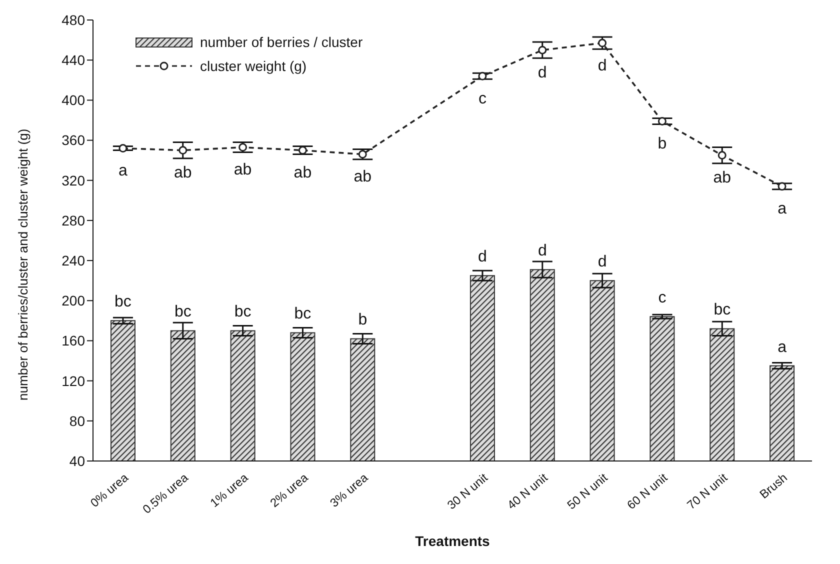 The image size is (840, 564). What do you see at coordinates (74, 300) in the screenshot?
I see `y-tick-label: 200` at bounding box center [74, 300].